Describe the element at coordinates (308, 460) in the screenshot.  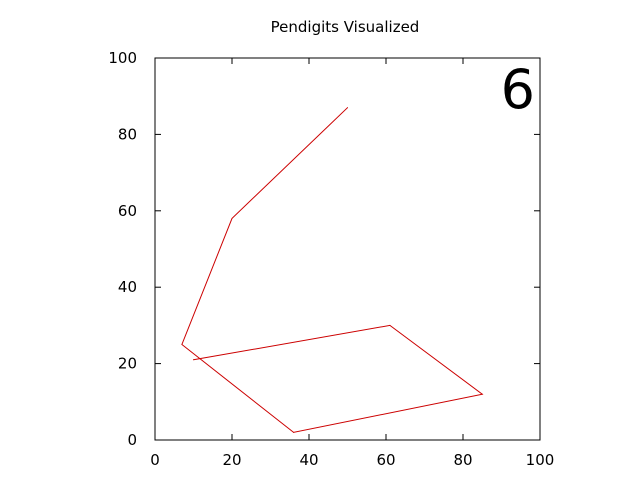
I see `x-tick-label: 40` at that location.